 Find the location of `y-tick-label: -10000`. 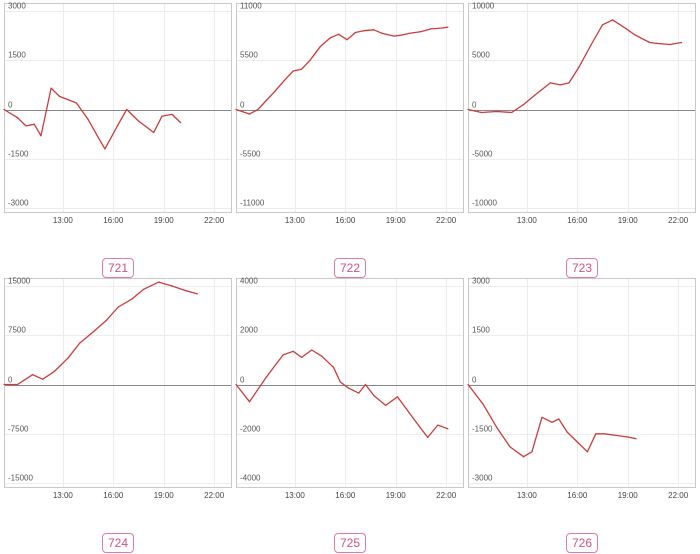

y-tick-label: -10000 is located at coordinates (484, 203).